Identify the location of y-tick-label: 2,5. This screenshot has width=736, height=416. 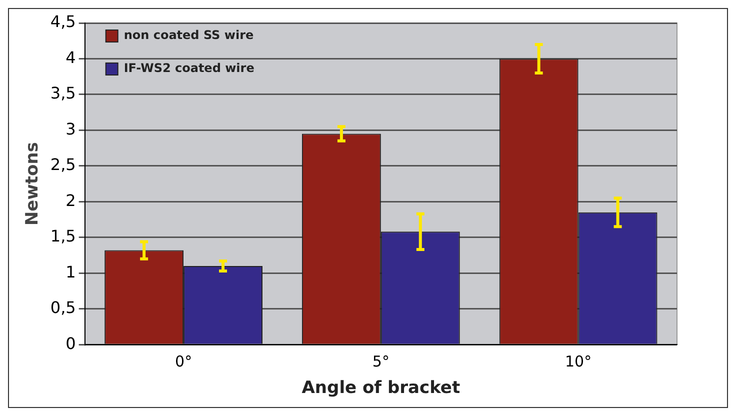
(63, 164).